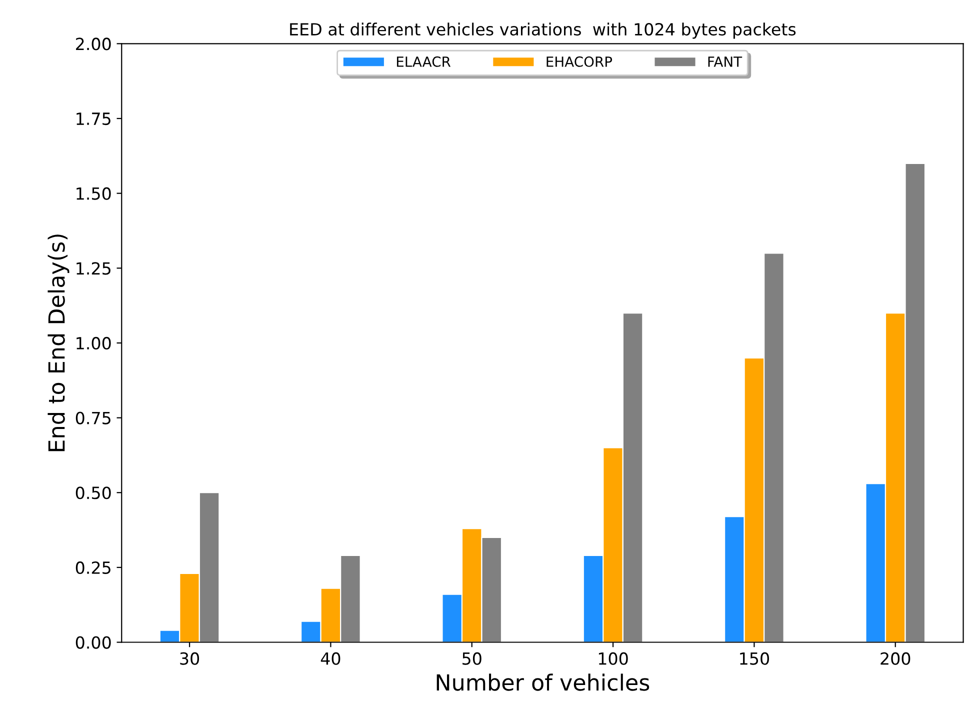 This screenshot has height=716, width=973. What do you see at coordinates (725, 61) in the screenshot?
I see `legend-label: FANT` at bounding box center [725, 61].